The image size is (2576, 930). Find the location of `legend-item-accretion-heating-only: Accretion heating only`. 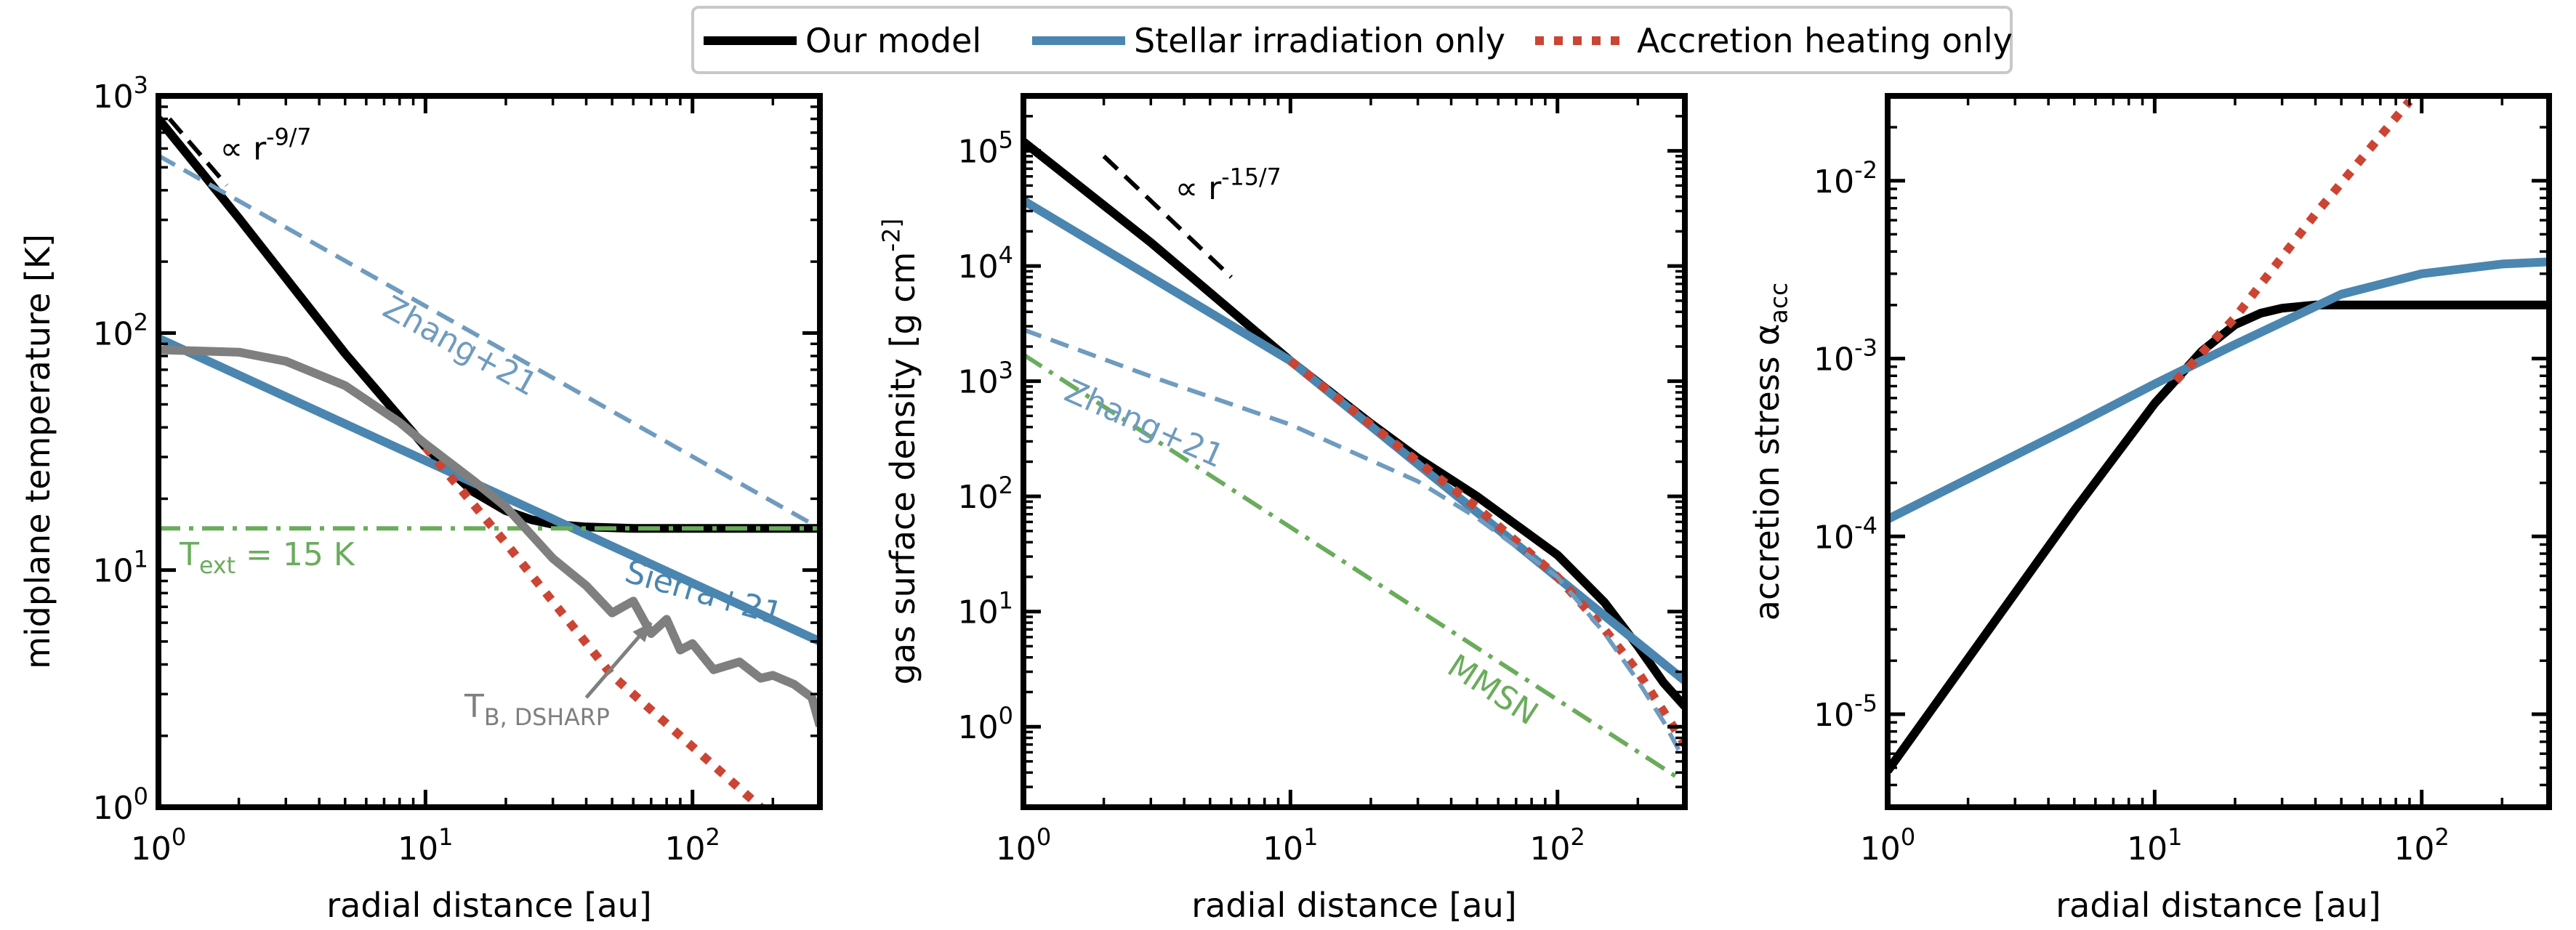

legend-item-accretion-heating-only: Accretion heating only is located at coordinates (1774, 41).